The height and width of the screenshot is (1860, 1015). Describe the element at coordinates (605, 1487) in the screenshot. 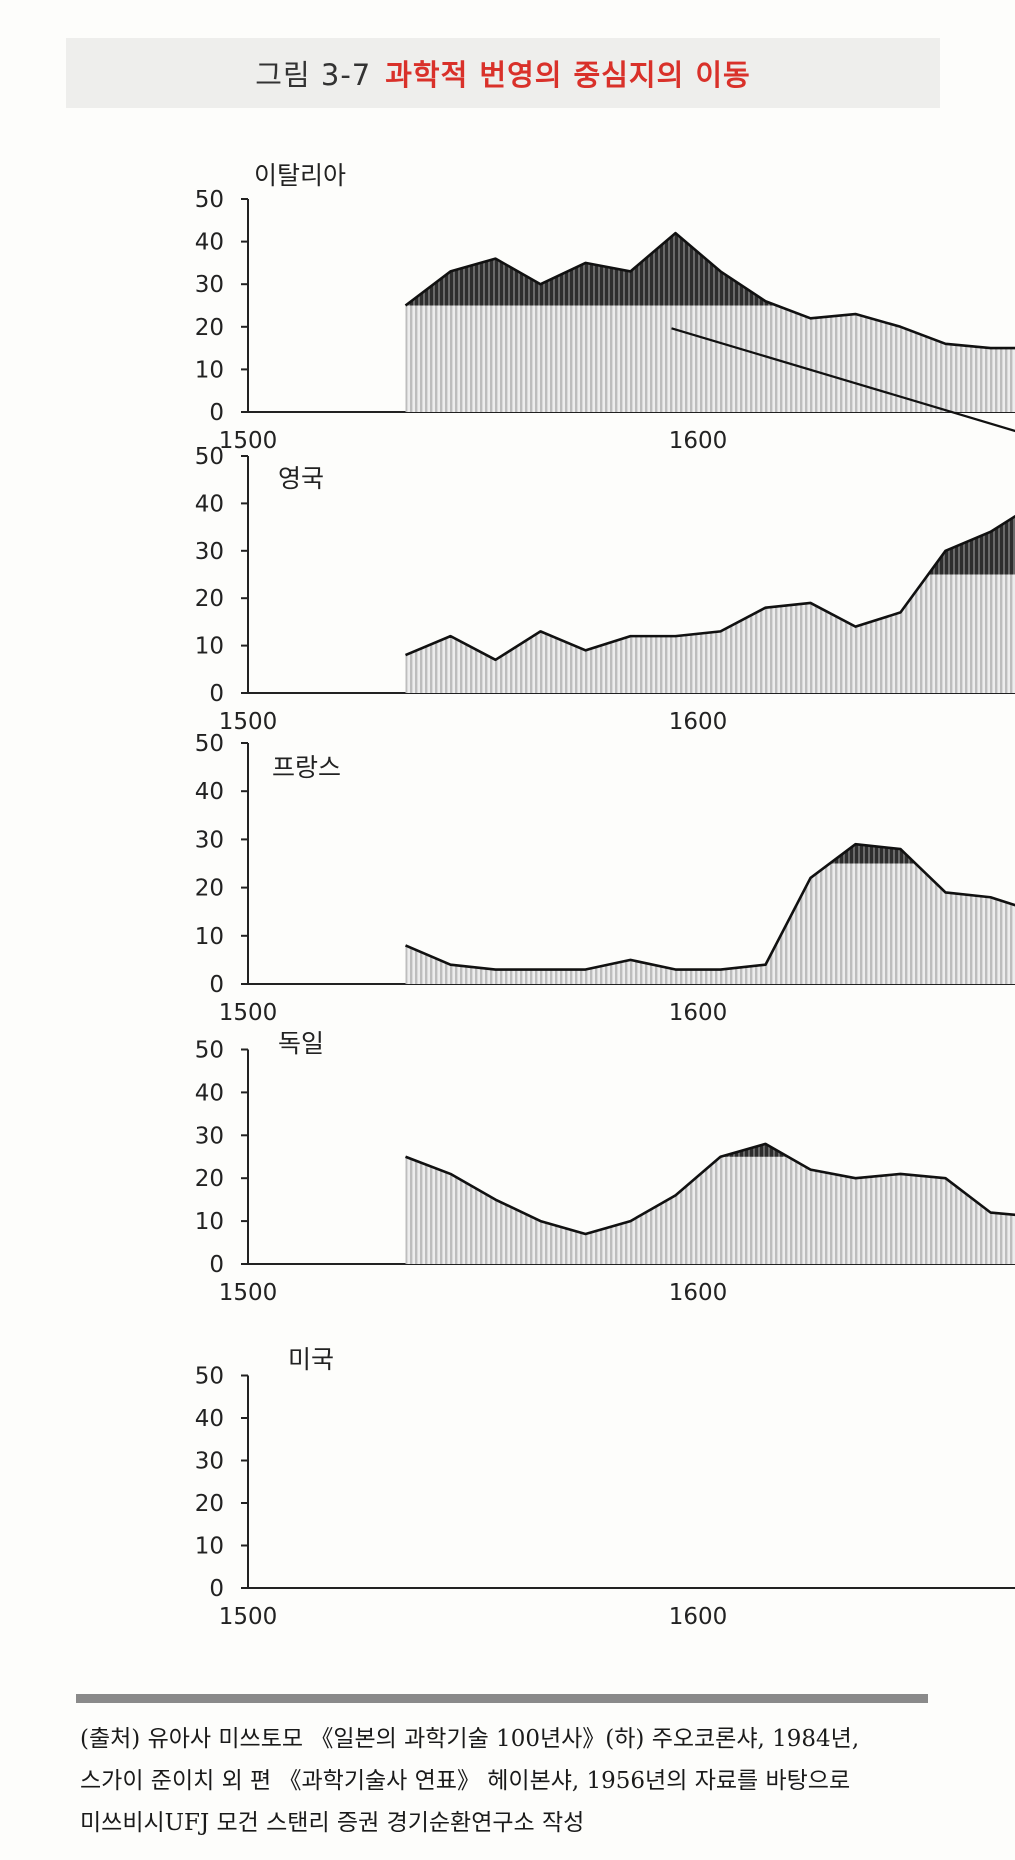

I see `chart-panel-5: 0102030405015001600170018001900(년)미국` at that location.